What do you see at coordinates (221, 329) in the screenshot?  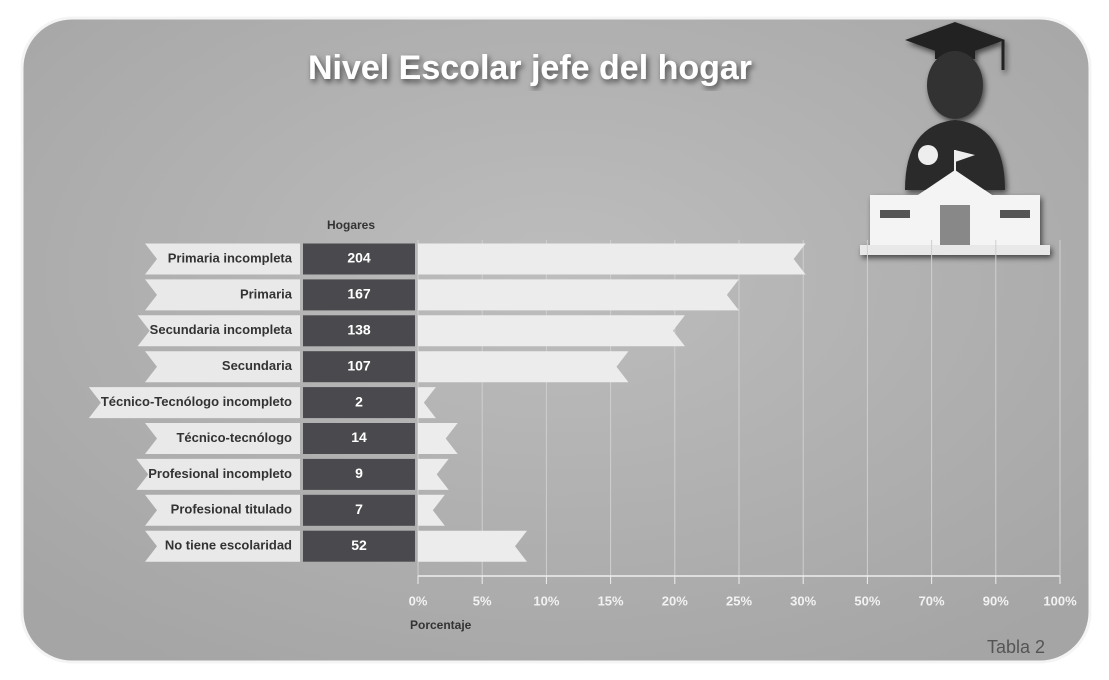 I see `category-label: Secundaria incompleta` at bounding box center [221, 329].